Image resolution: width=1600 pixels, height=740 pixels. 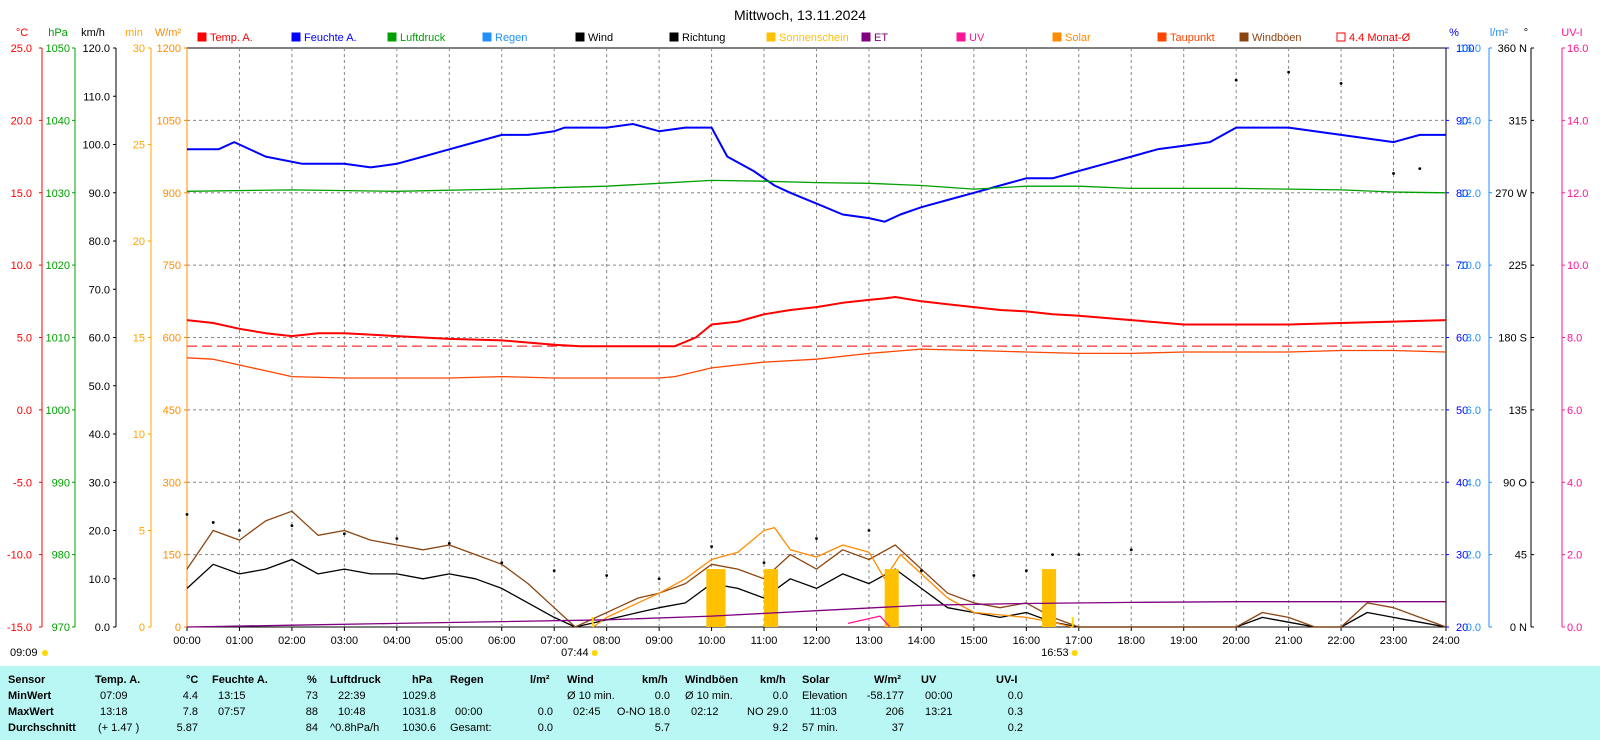 What do you see at coordinates (816, 173) in the screenshot?
I see `series-line-feuchte-a-` at bounding box center [816, 173].